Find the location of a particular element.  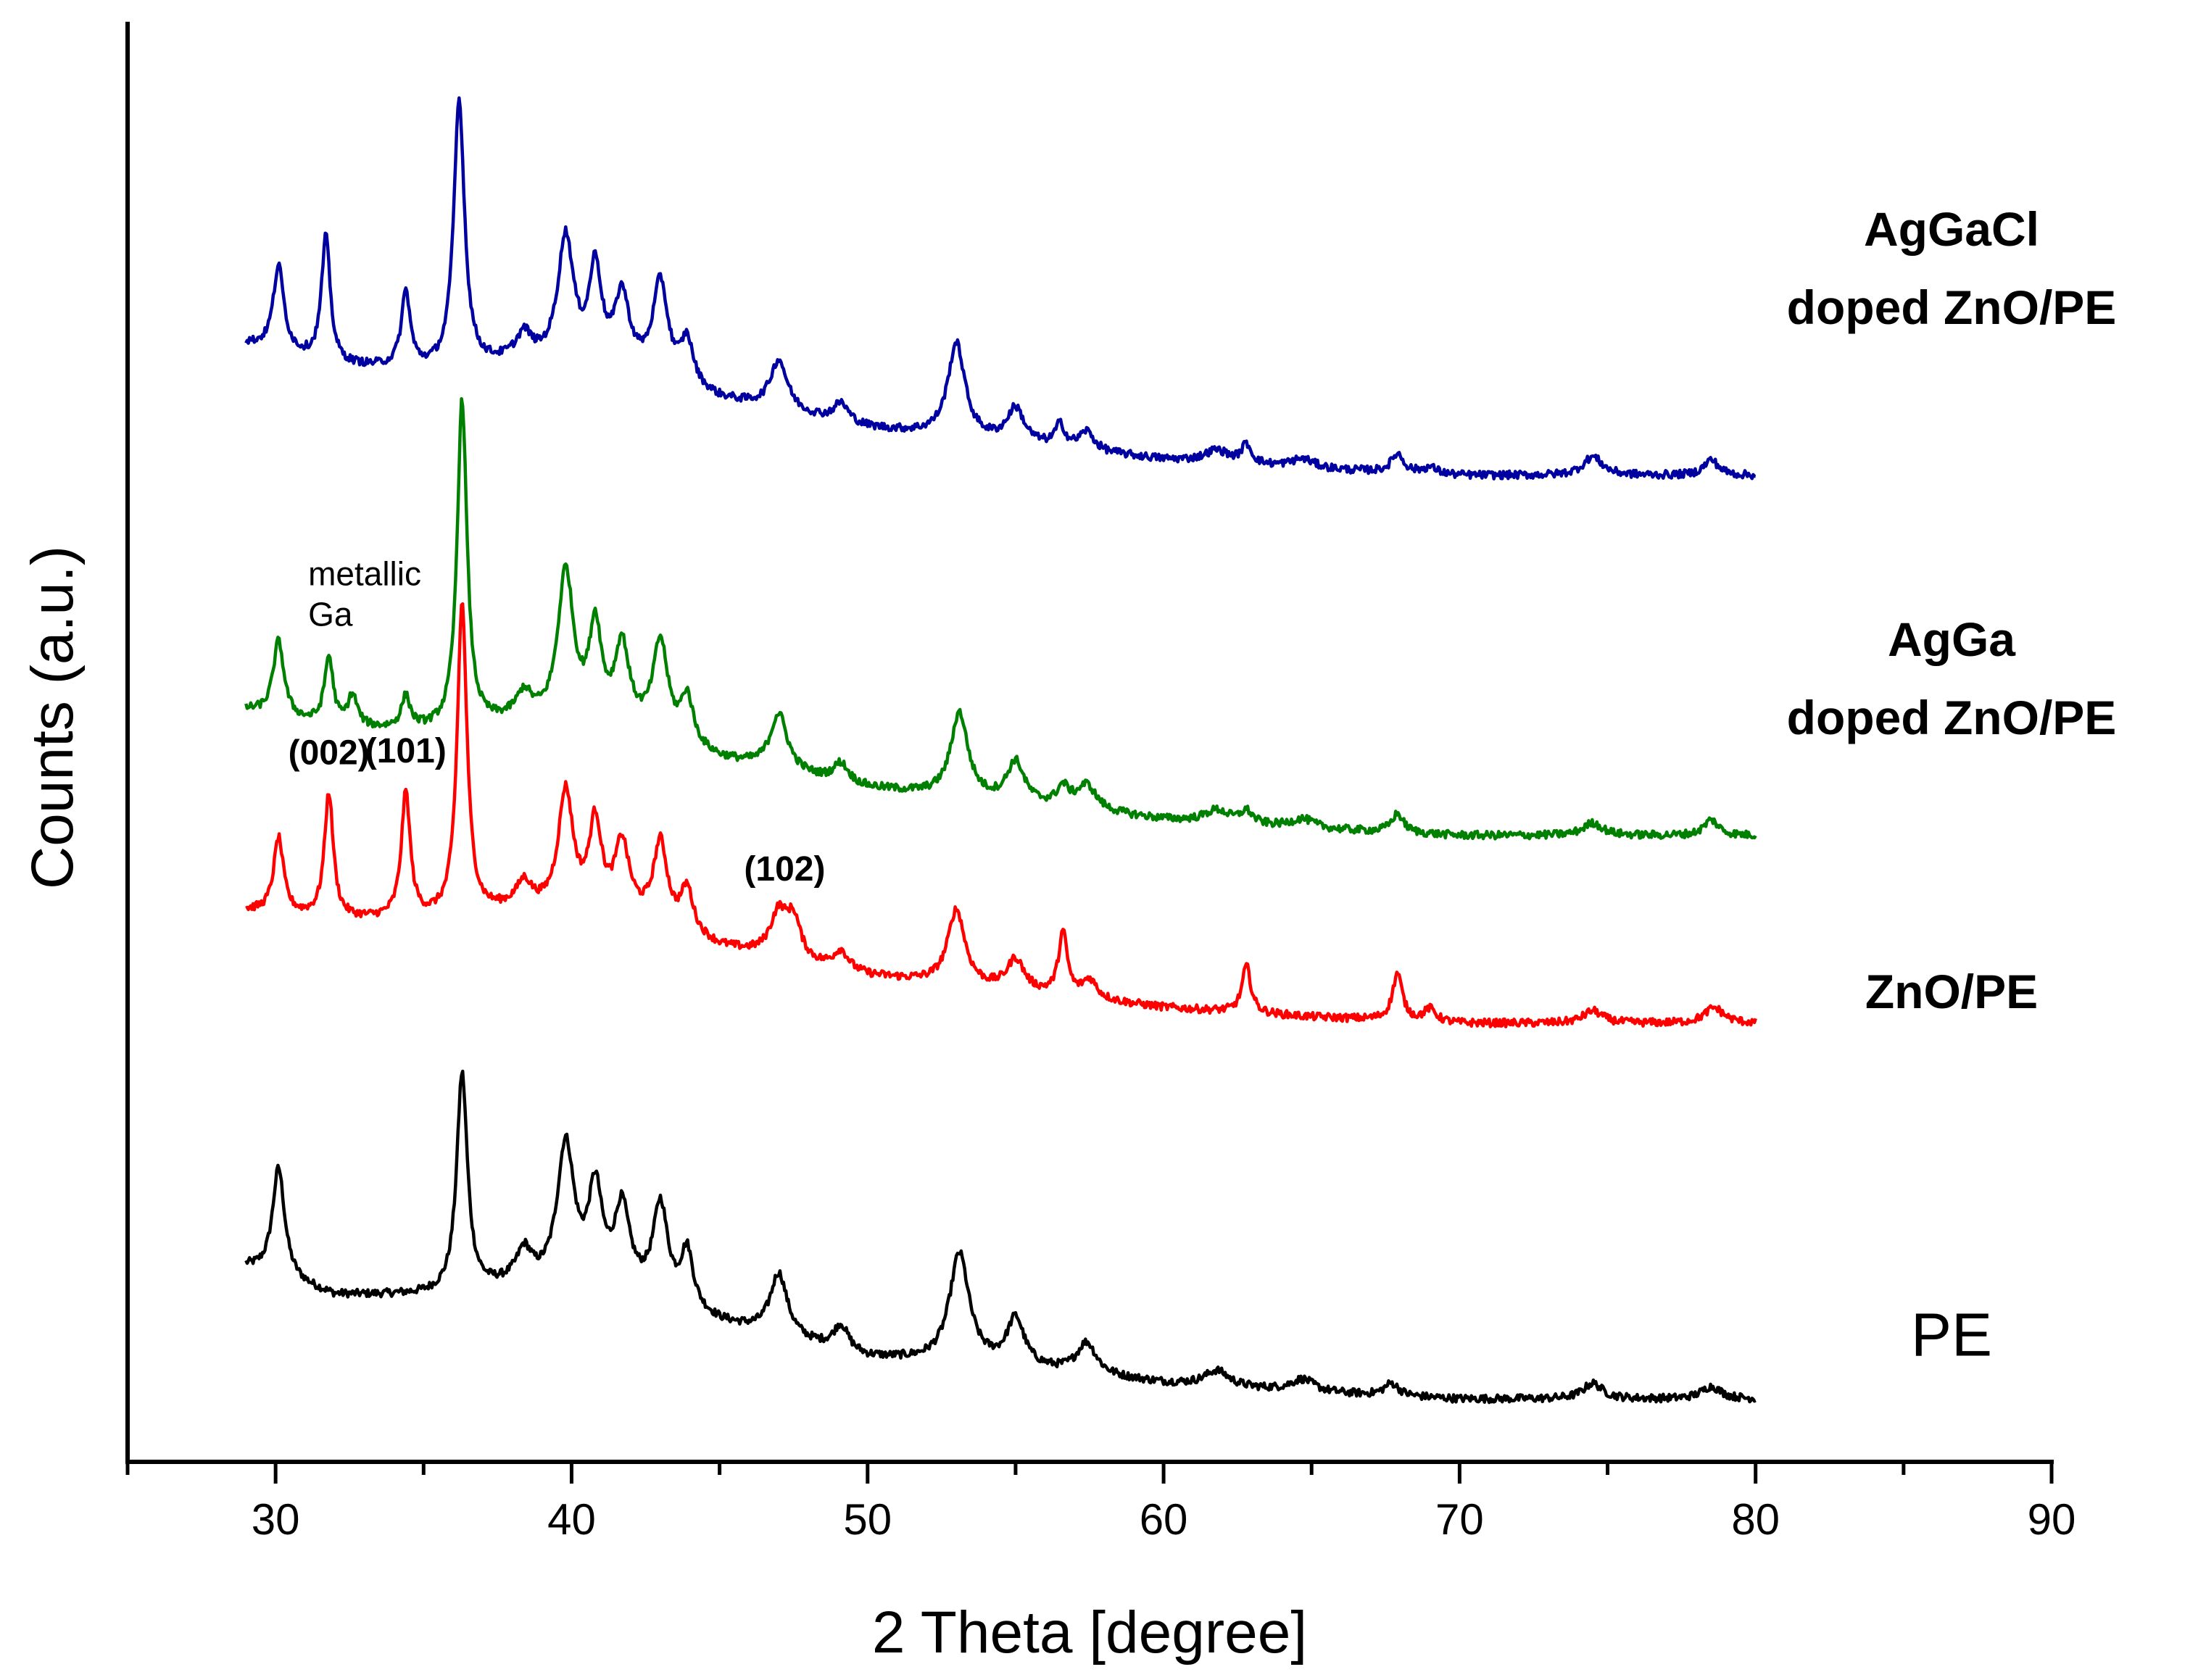

series-line-pe is located at coordinates (1000, 1237).